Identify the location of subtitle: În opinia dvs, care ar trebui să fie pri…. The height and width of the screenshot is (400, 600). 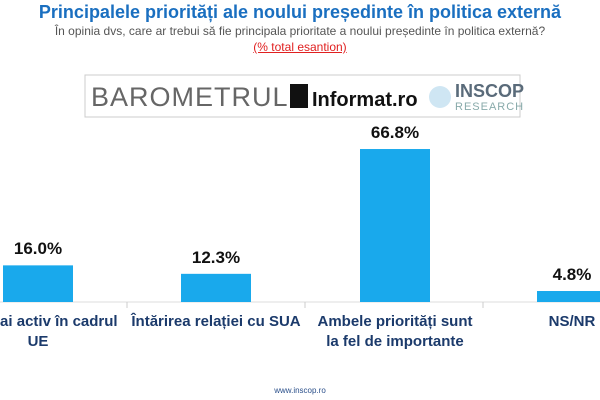
(300, 31).